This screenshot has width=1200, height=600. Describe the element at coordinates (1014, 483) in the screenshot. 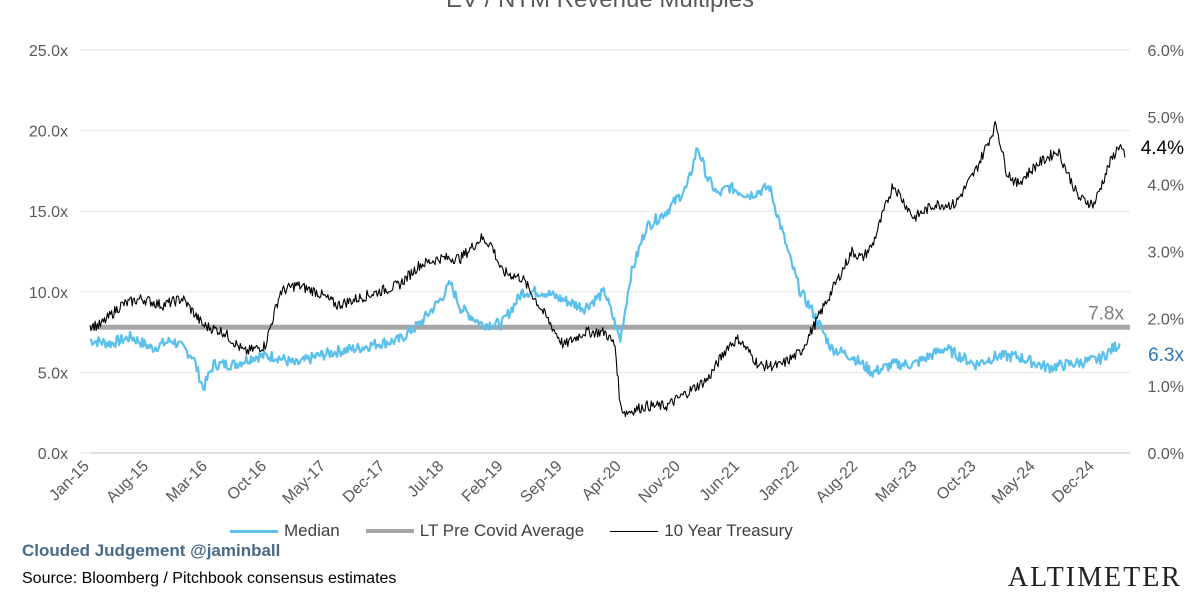

I see `x-tick-label: May-24` at that location.